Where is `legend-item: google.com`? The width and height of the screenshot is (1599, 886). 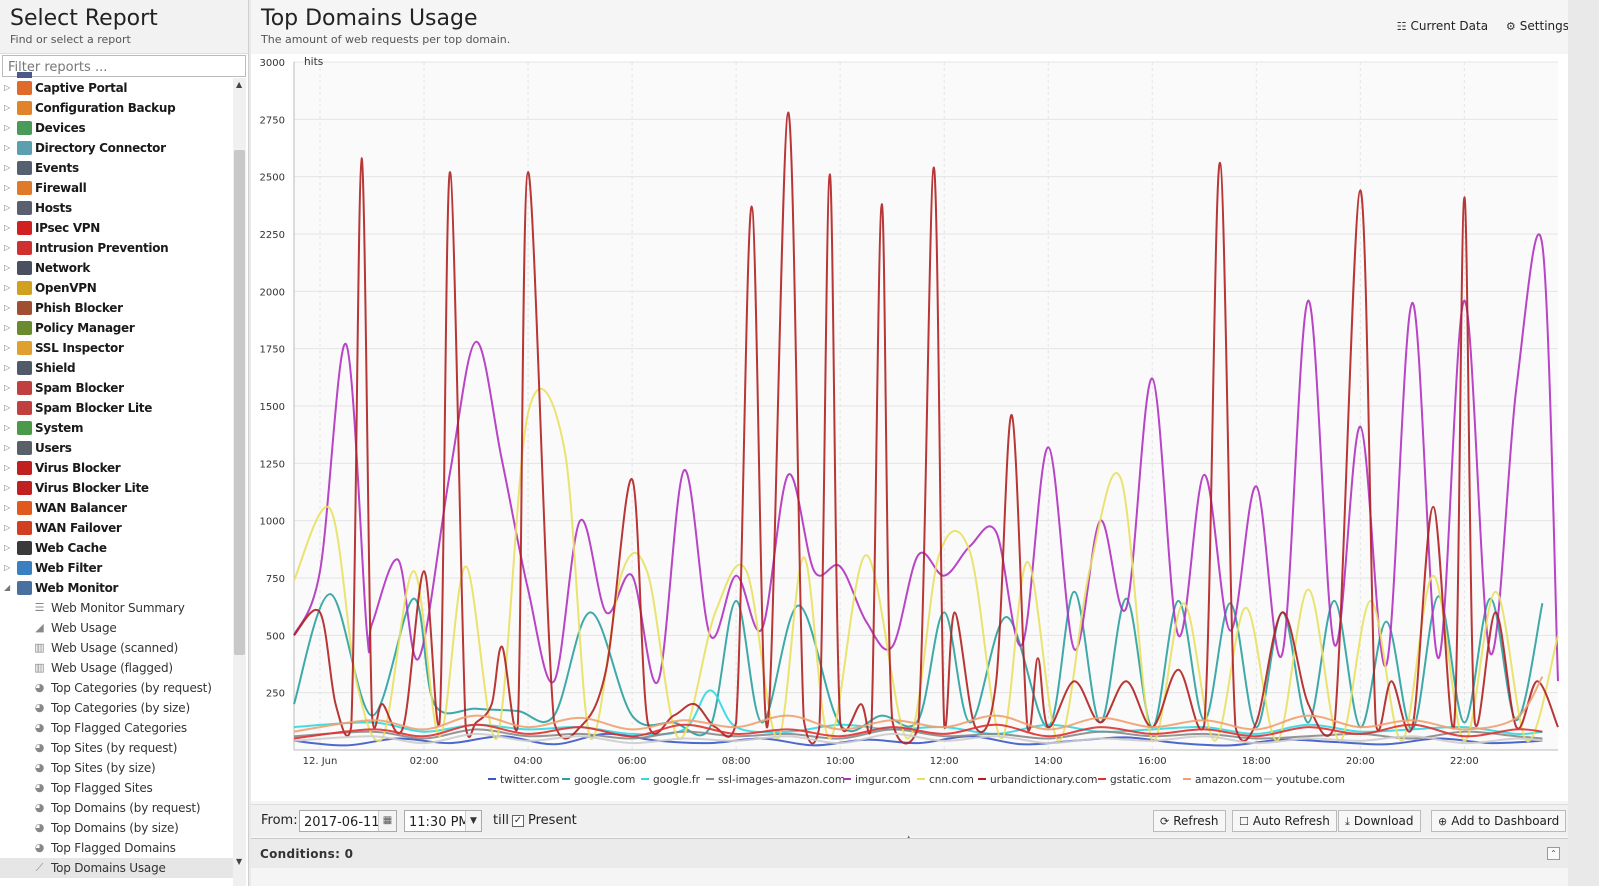 legend-item: google.com is located at coordinates (604, 780).